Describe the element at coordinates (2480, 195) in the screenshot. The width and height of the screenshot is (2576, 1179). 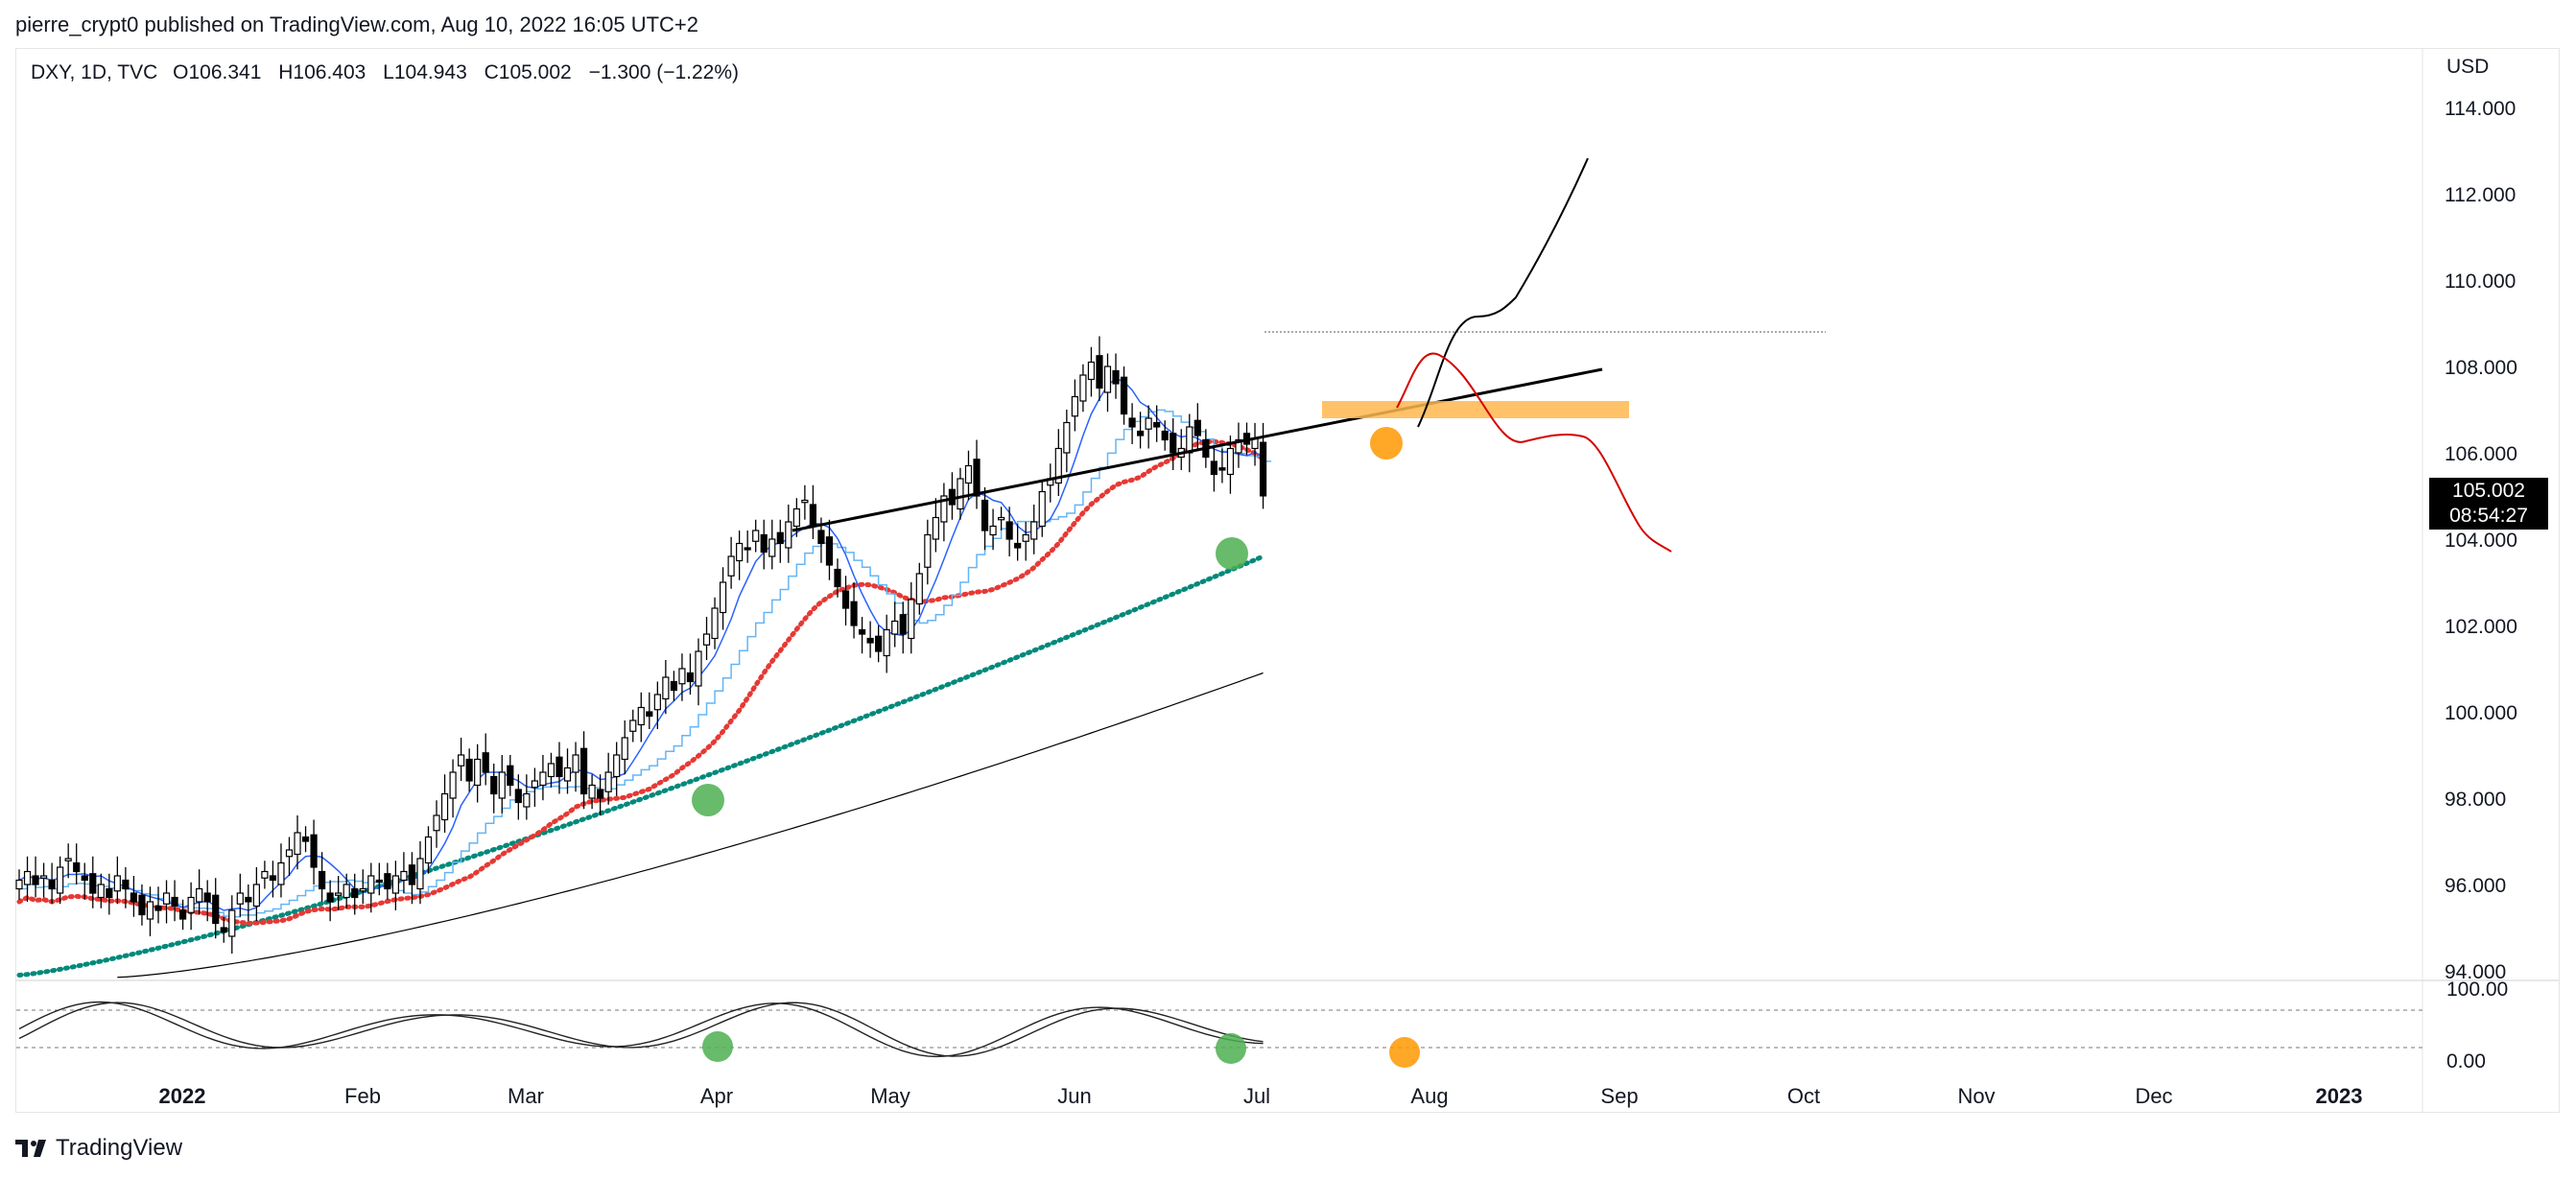
I see `y-tick-label: 112.000` at that location.